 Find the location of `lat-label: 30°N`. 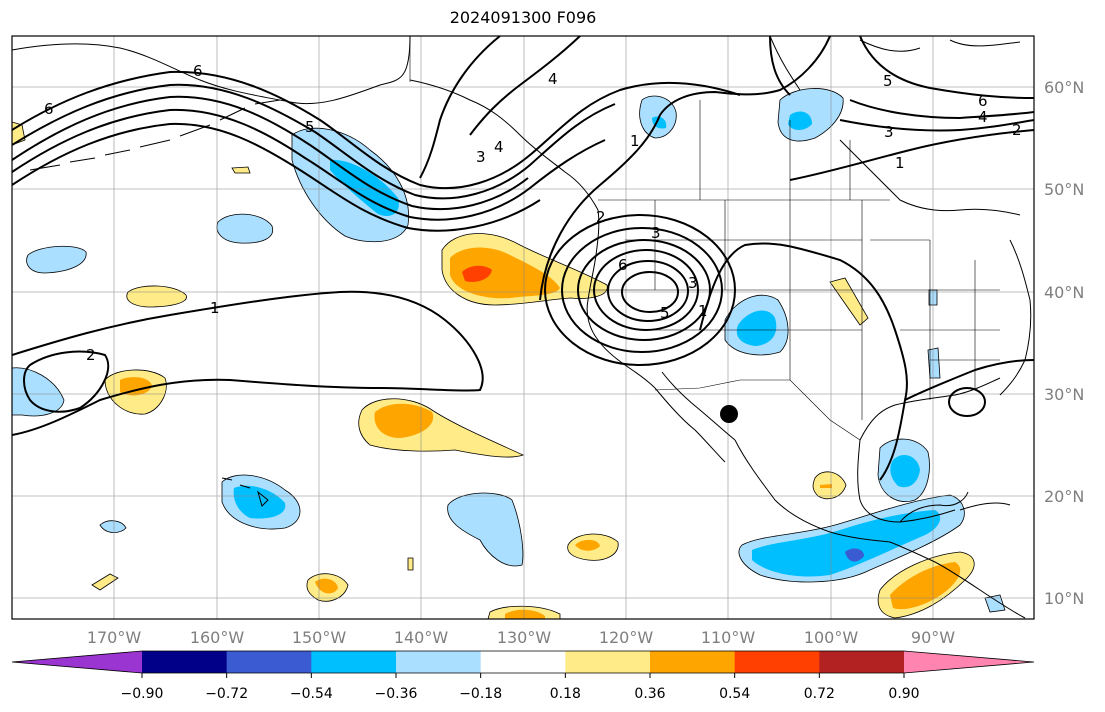

lat-label: 30°N is located at coordinates (1064, 394).